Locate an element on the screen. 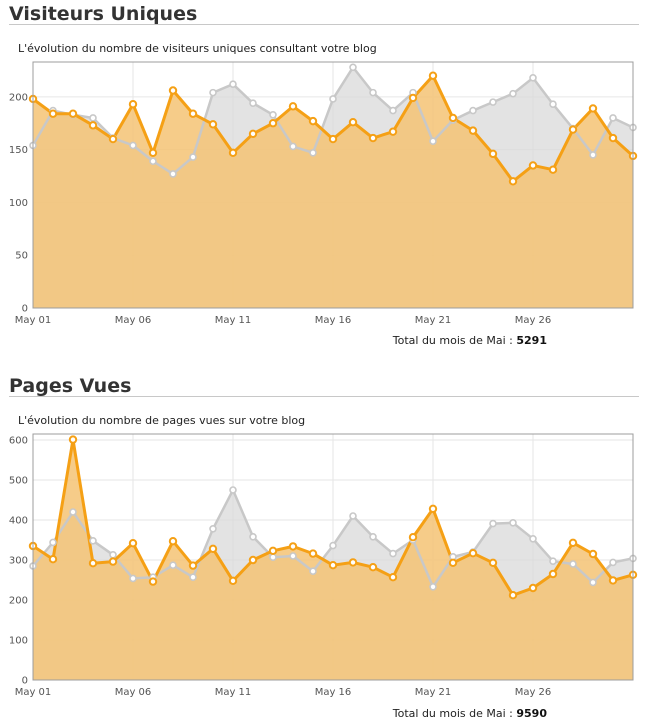  y-tick-label: 50 is located at coordinates (21, 256).